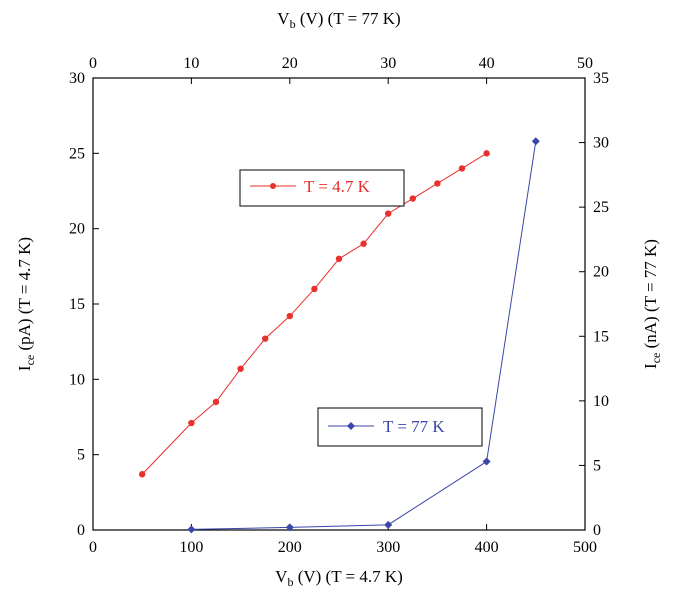 The width and height of the screenshot is (675, 590). Describe the element at coordinates (601, 336) in the screenshot. I see `y2-tick-label-3: 15` at that location.